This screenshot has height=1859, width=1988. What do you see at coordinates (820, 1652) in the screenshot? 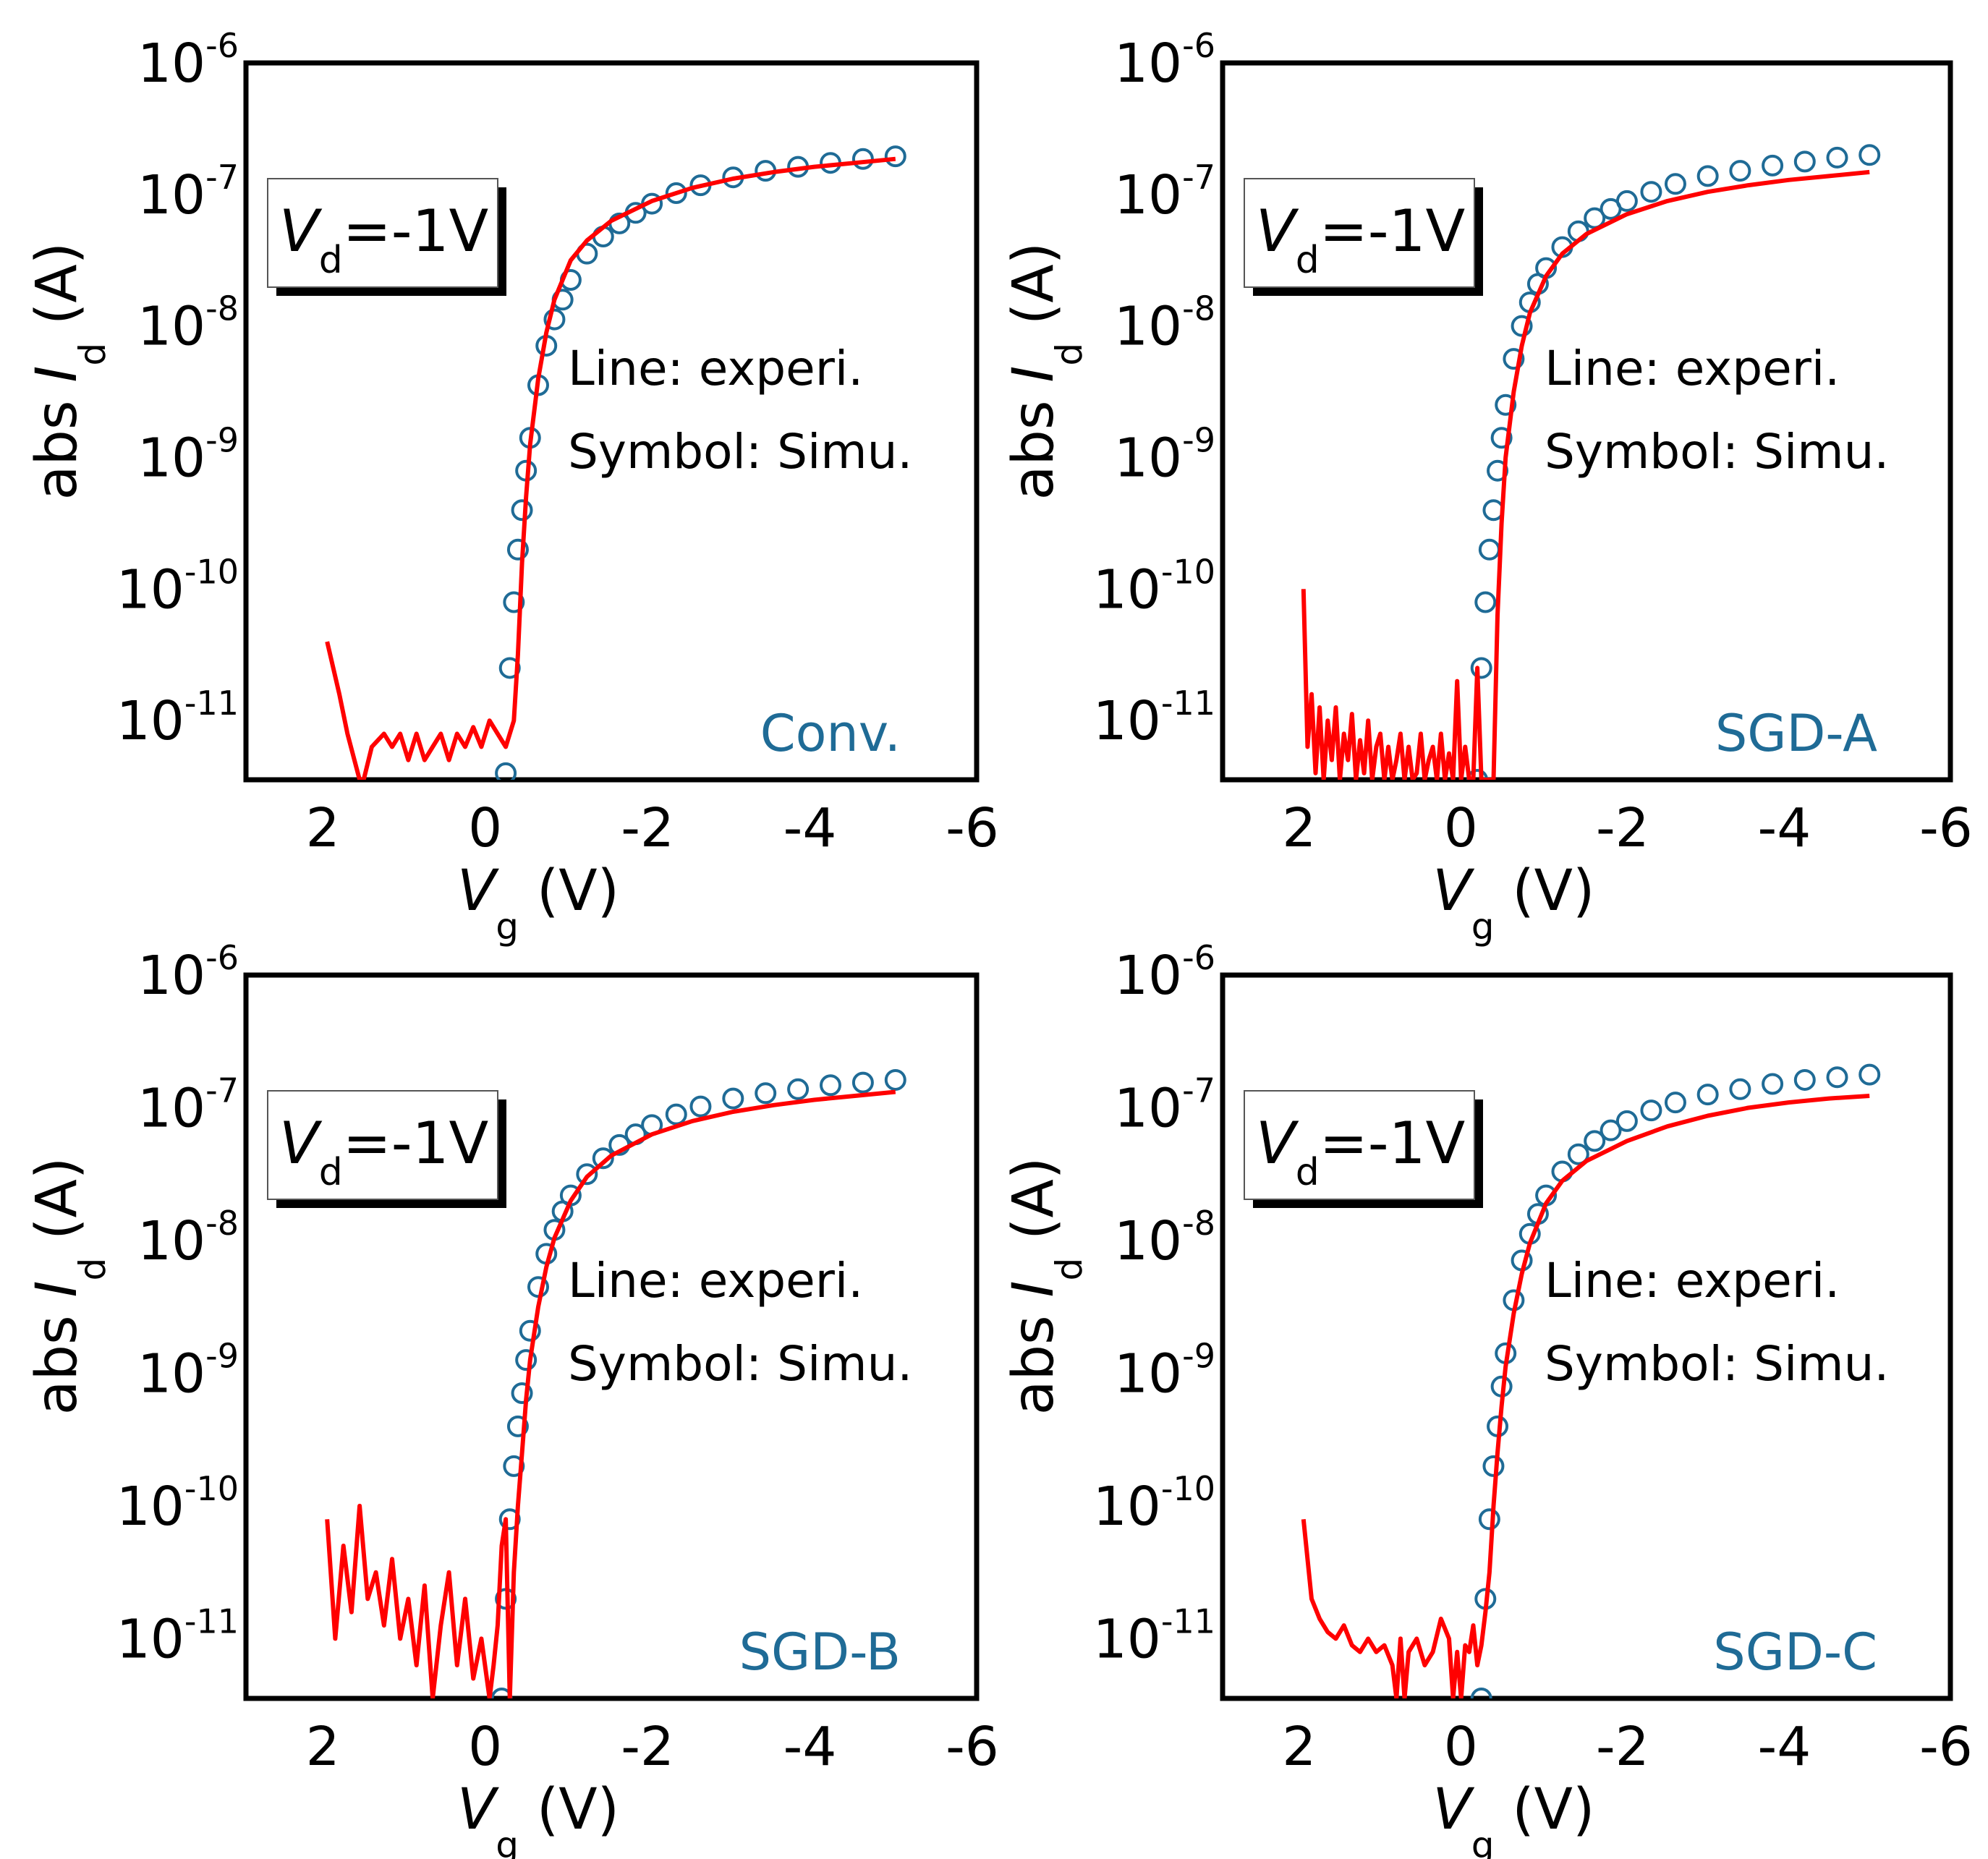
I see `sample-label: SGD-B` at bounding box center [820, 1652].